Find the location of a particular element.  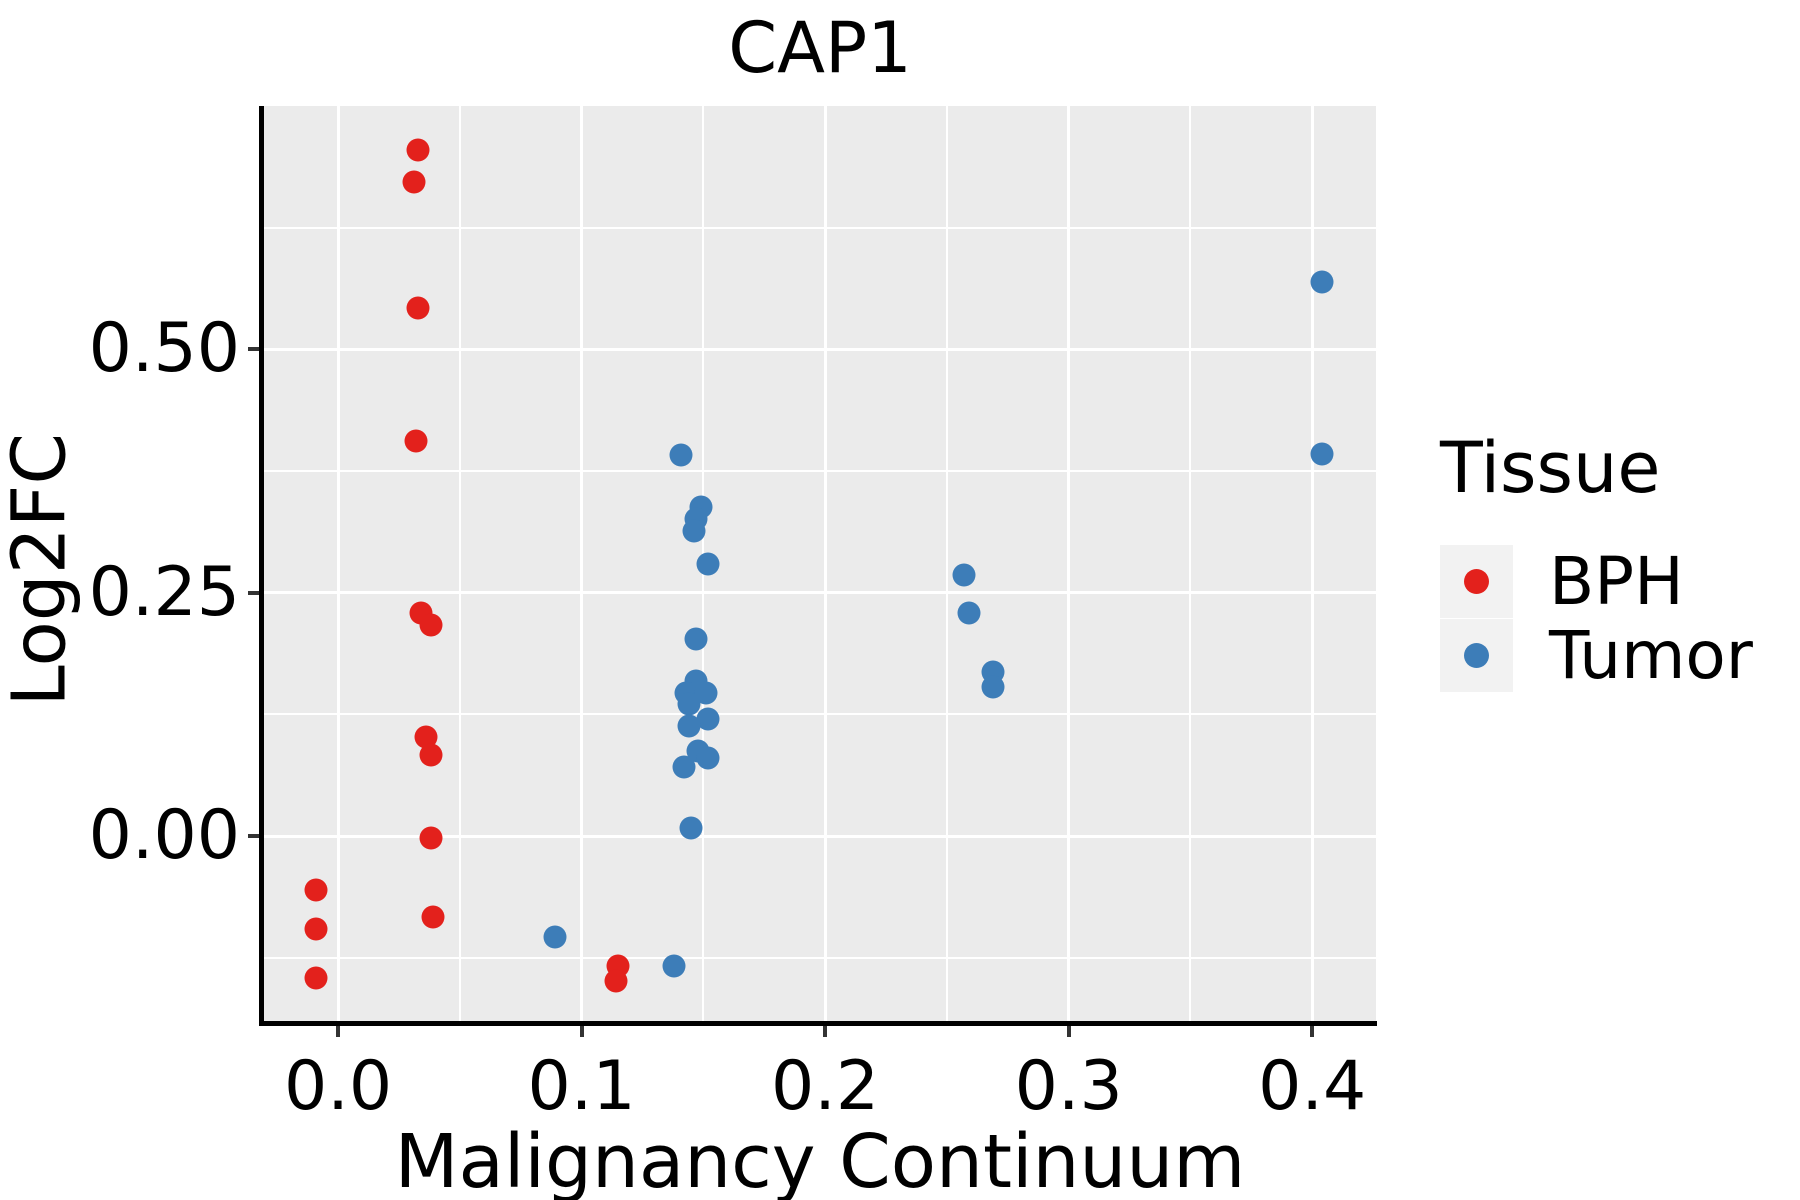

legend-item-bph: BPH is located at coordinates (1596, 581).